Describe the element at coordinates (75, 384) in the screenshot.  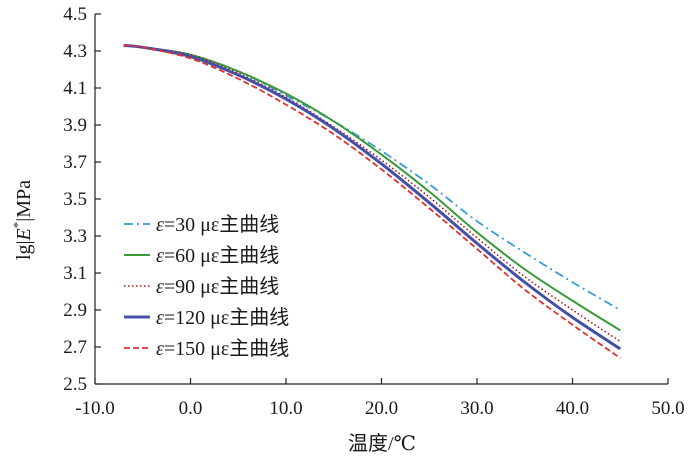
I see `y-tick-label: 2.5` at that location.